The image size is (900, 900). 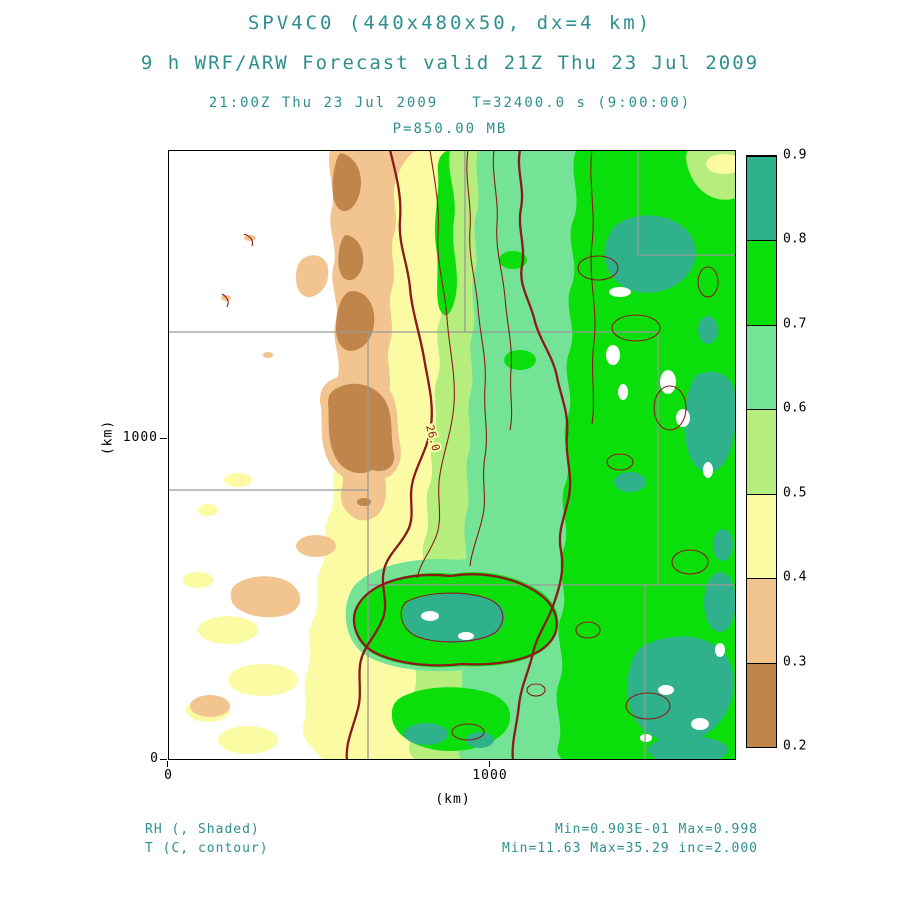 I want to click on rh-shading-brown, so click(x=394, y=329).